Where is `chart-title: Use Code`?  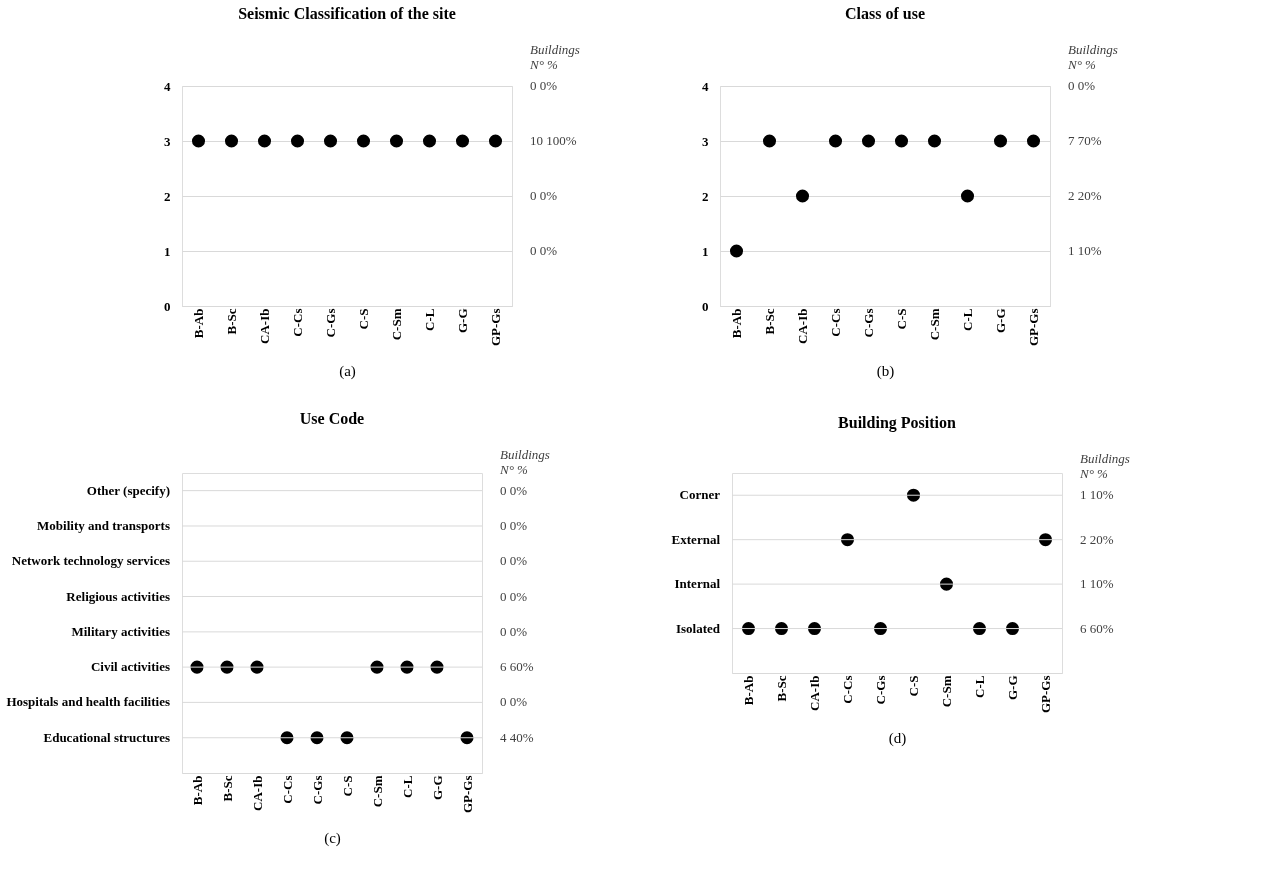 chart-title: Use Code is located at coordinates (332, 418).